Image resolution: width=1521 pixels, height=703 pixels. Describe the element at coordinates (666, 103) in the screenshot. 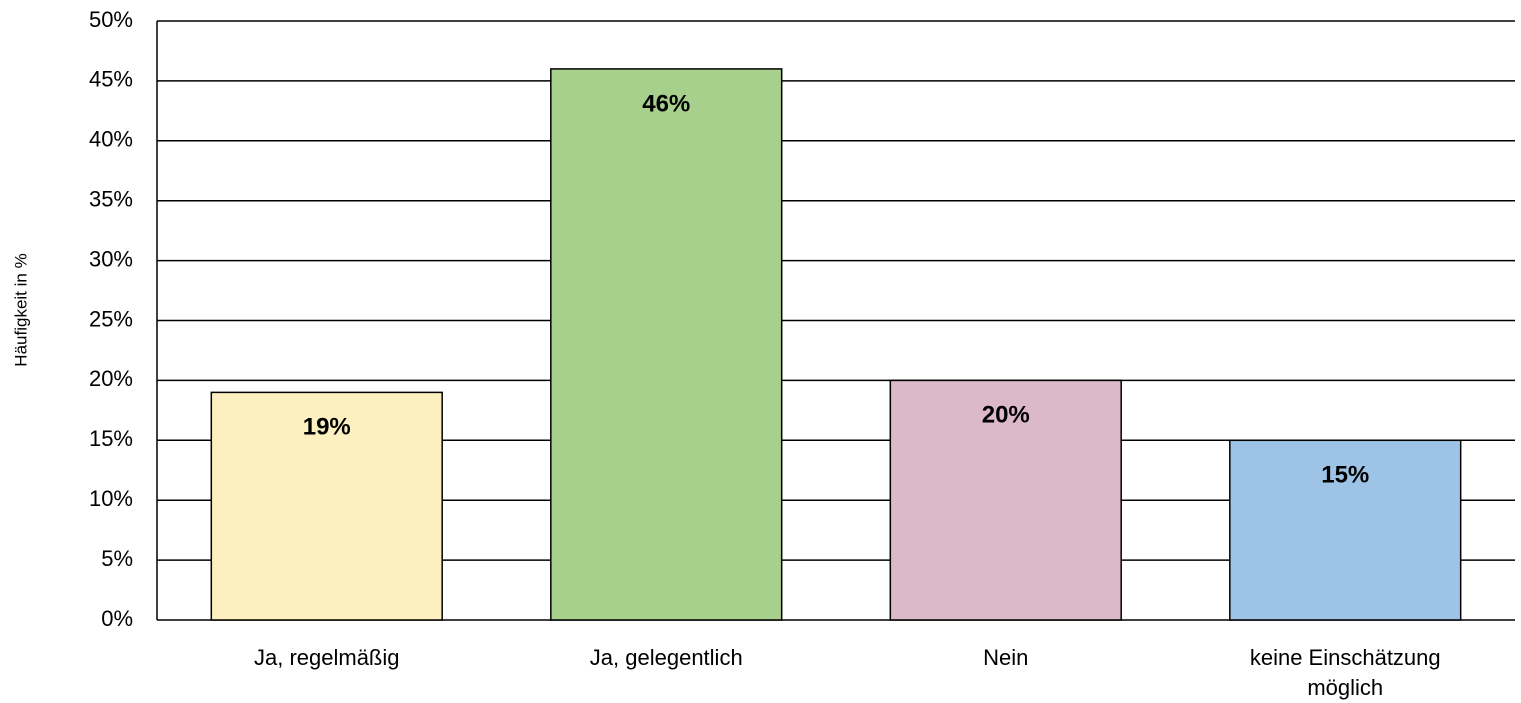

I see `value-label: 46%` at that location.